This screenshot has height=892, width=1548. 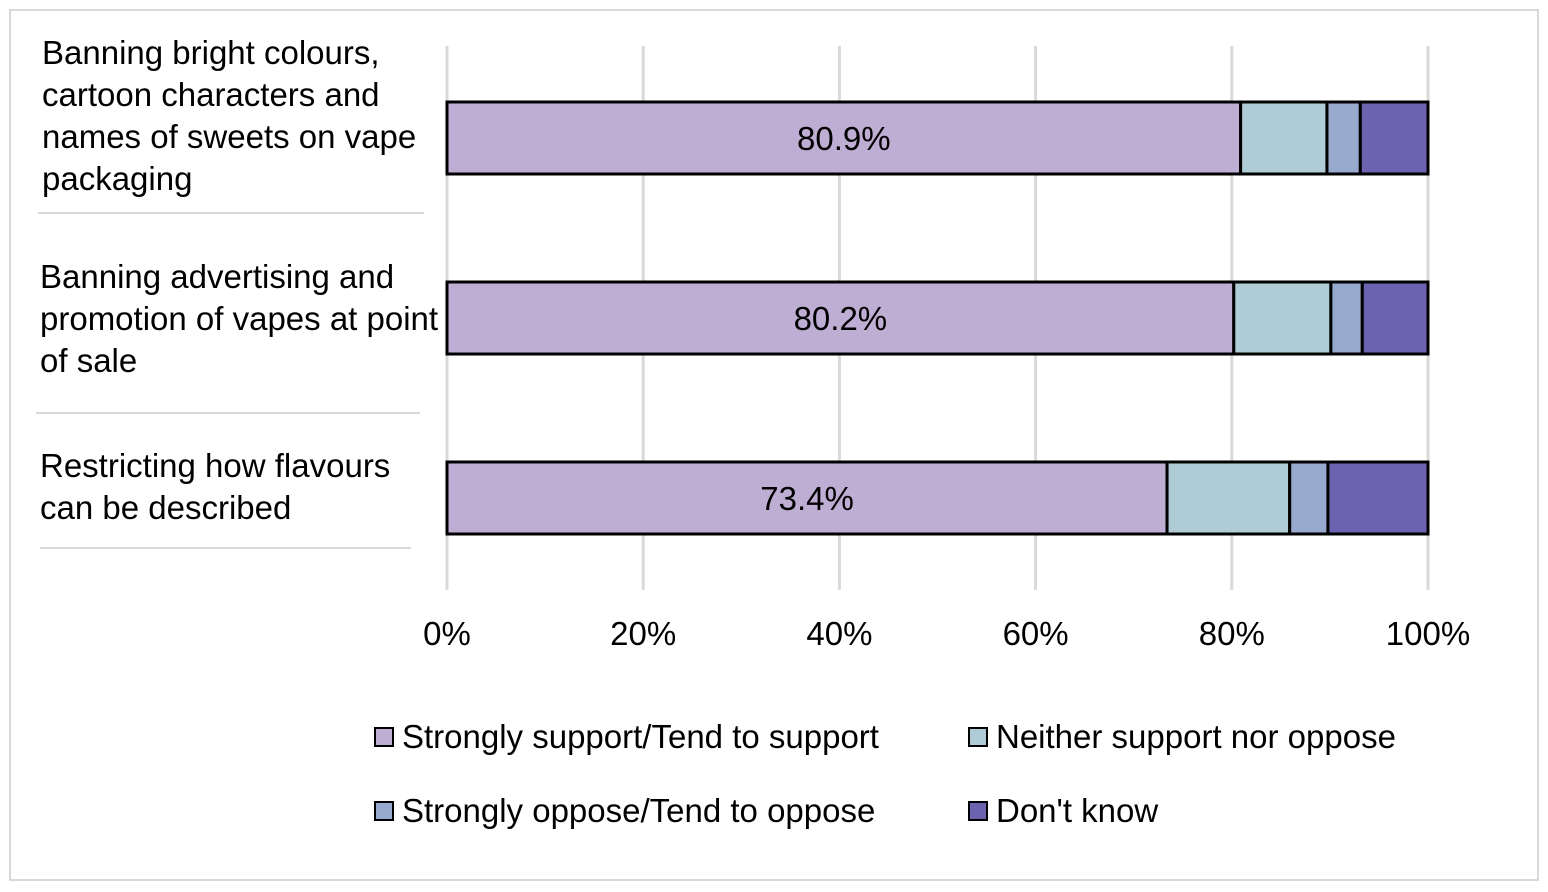 I want to click on legend-label-dont-know: Don't know, so click(x=1077, y=810).